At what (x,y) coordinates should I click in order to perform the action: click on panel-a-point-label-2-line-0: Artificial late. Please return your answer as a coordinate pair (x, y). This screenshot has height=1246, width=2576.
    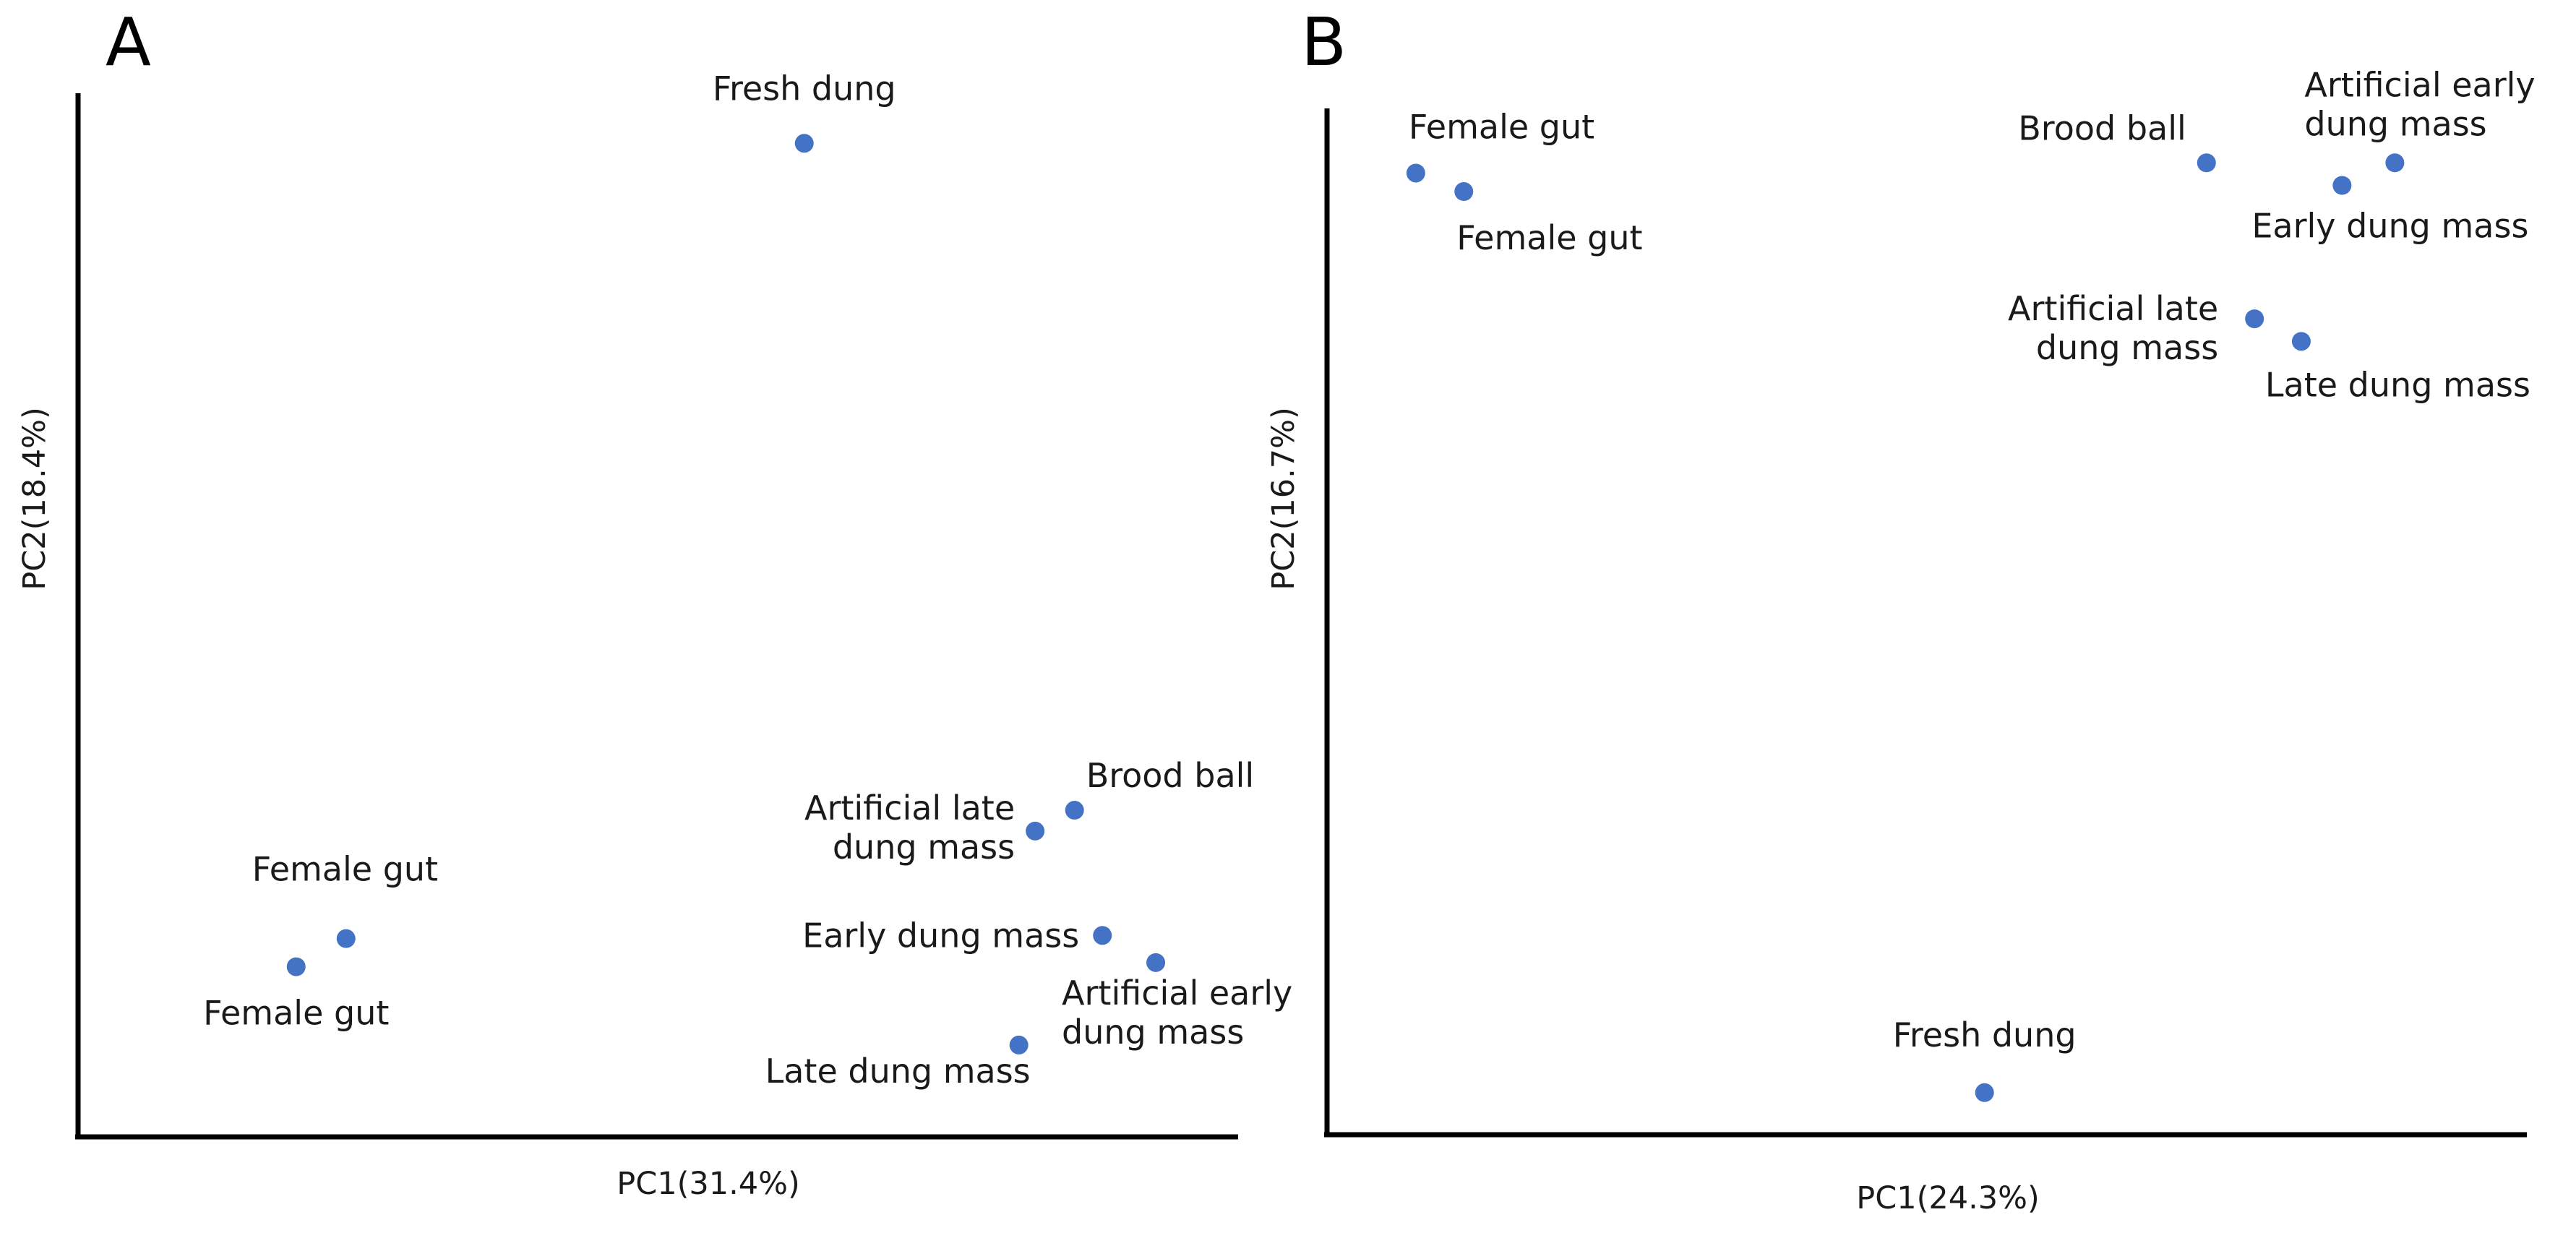
    Looking at the image, I should click on (910, 808).